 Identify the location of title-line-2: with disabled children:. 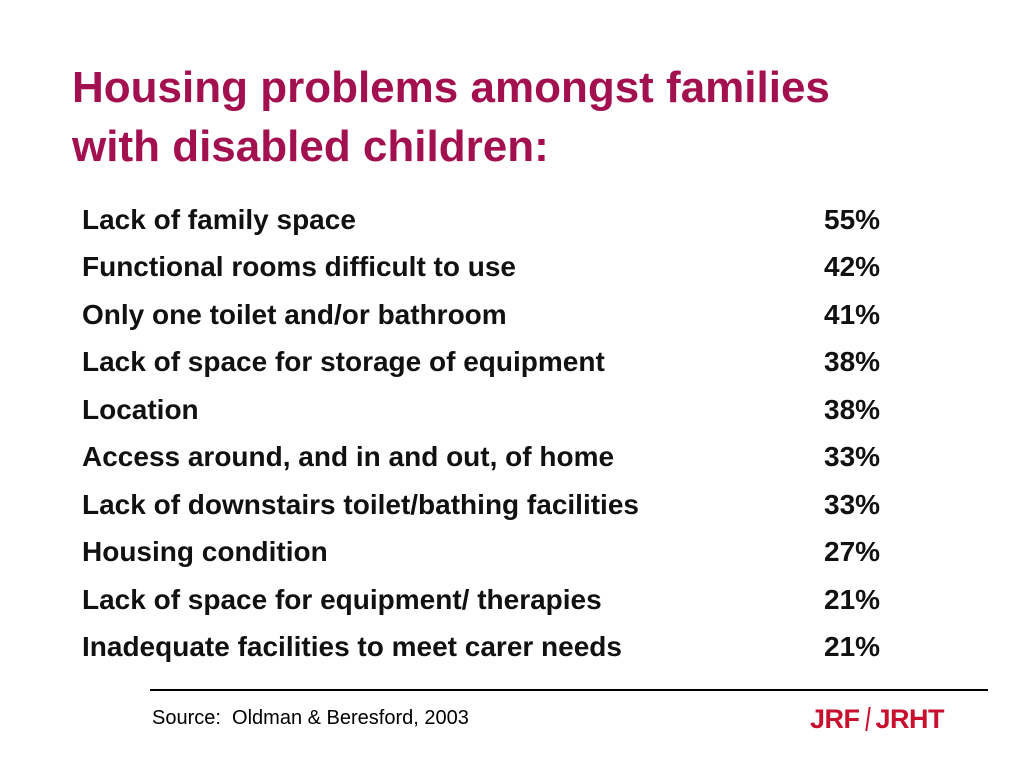
(310, 146).